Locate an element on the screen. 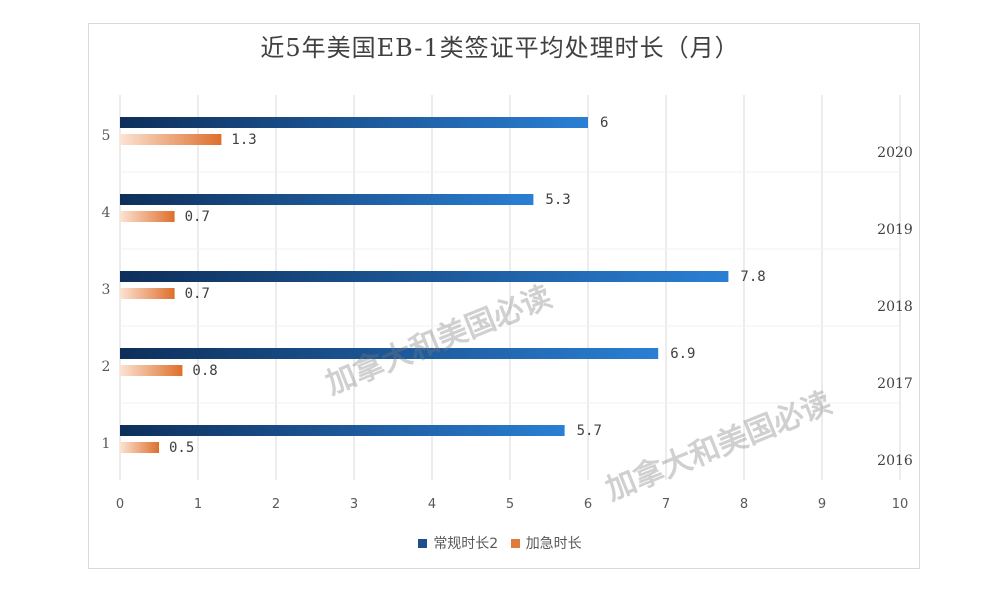 The height and width of the screenshot is (589, 1000). x-tick-label-2: 2 is located at coordinates (276, 504).